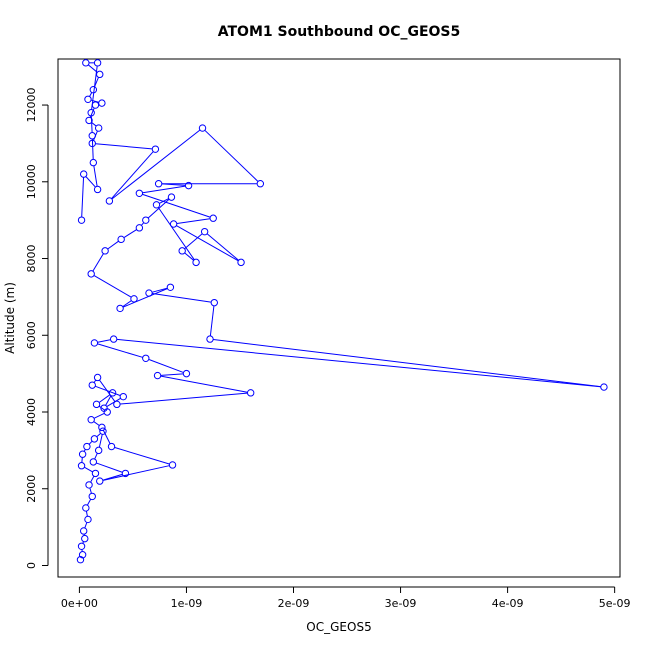 Image resolution: width=650 pixels, height=650 pixels. Describe the element at coordinates (339, 32) in the screenshot. I see `chart-title: ATOM1 Southbound OC_GEOS5` at that location.